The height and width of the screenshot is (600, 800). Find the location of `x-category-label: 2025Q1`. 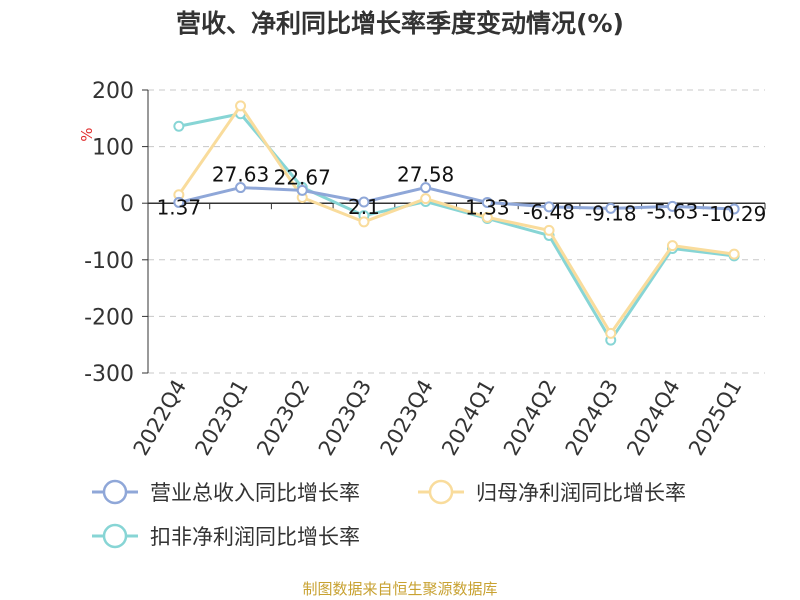

x-category-label: 2025Q1 is located at coordinates (715, 418).